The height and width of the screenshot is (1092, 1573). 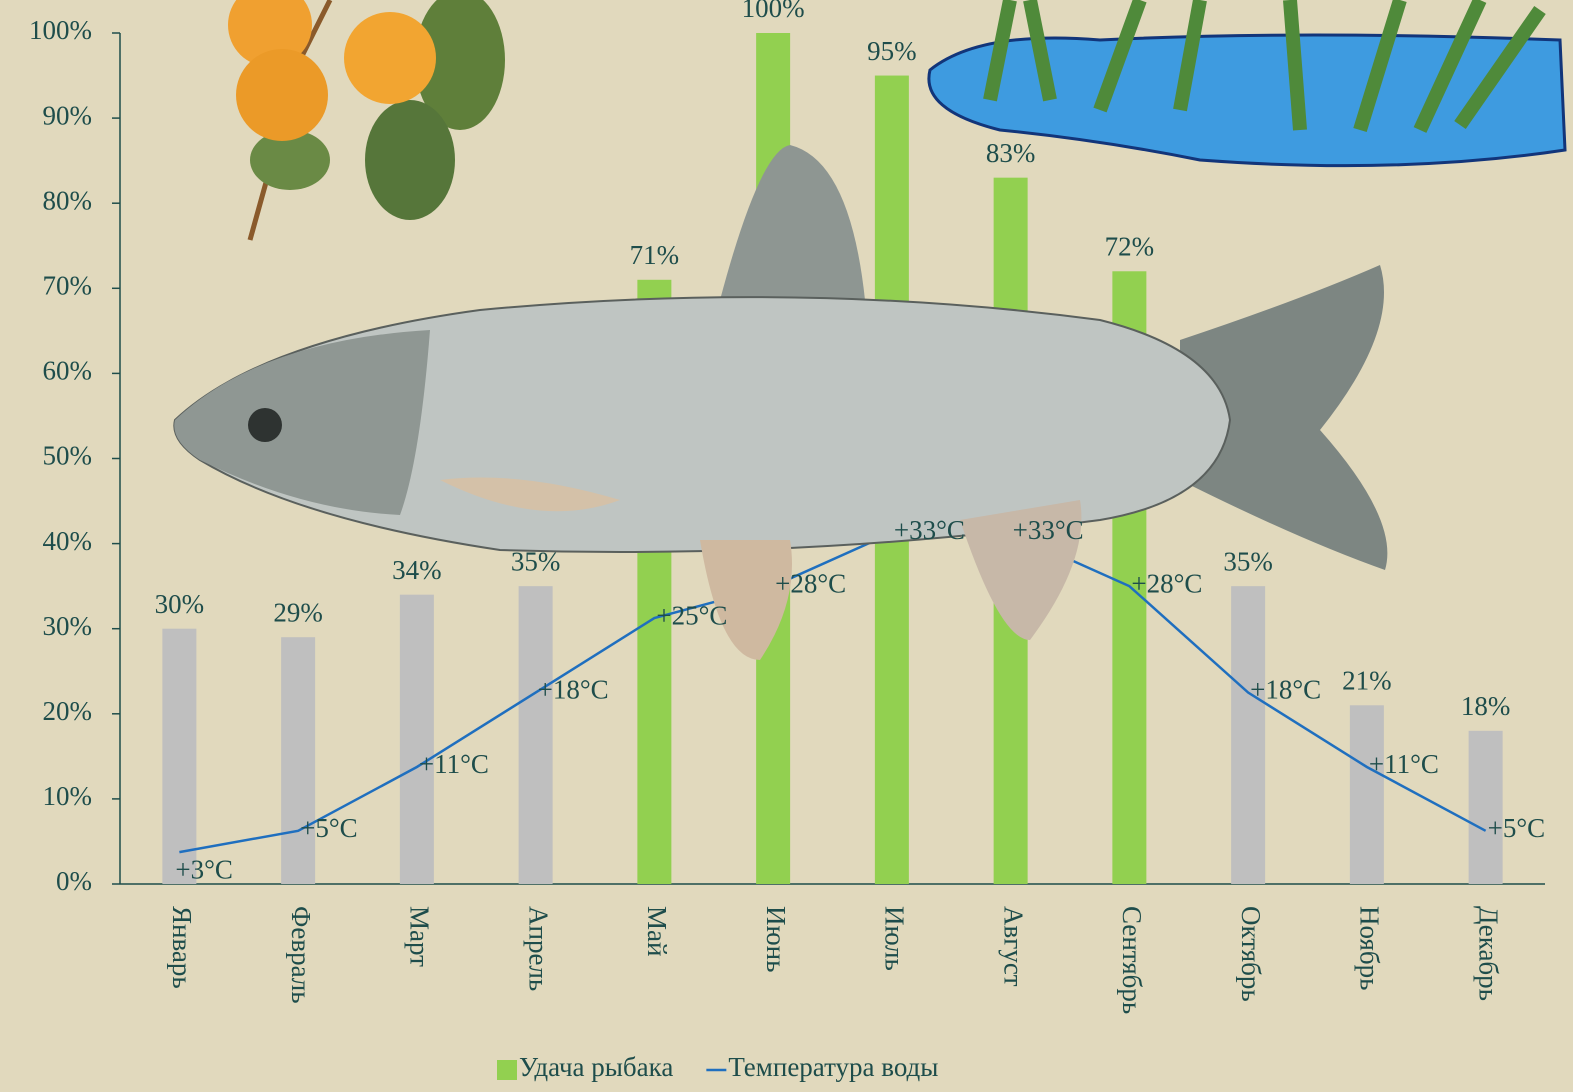 What do you see at coordinates (68, 286) in the screenshot?
I see `y-tick-label: 70%` at bounding box center [68, 286].